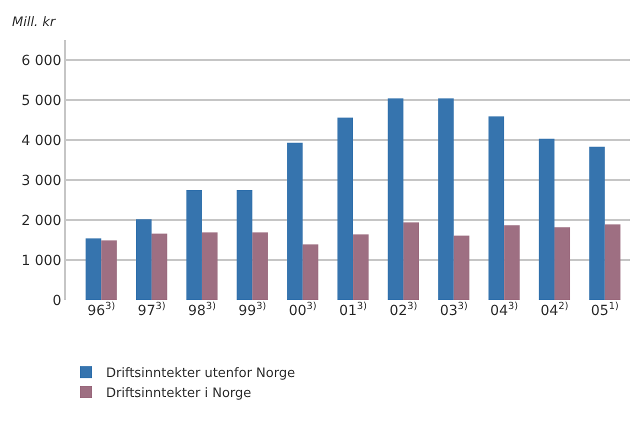  What do you see at coordinates (302, 310) in the screenshot?
I see `x-tick-label: 00$^{3)}$` at bounding box center [302, 310].